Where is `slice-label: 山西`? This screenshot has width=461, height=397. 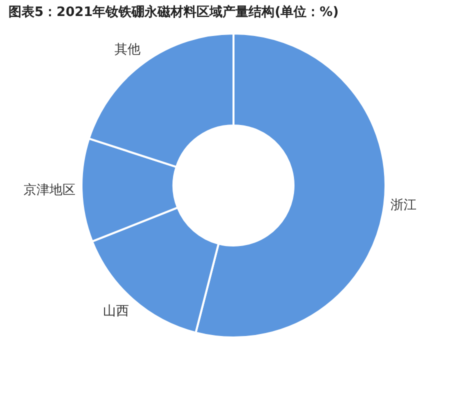 slice-label: 山西 is located at coordinates (116, 312).